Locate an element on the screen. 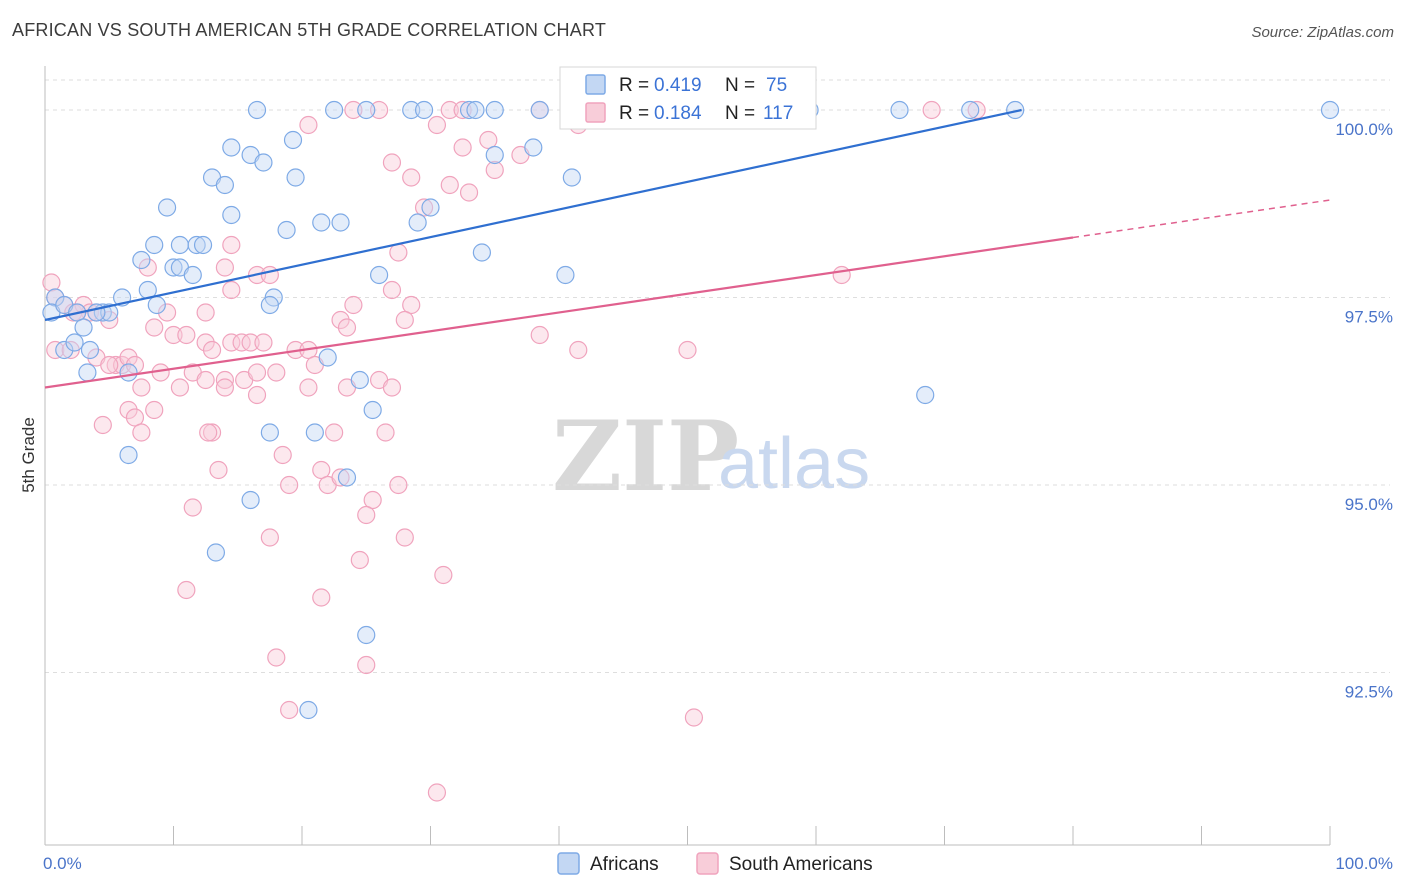  legend-n-label-2: N = is located at coordinates (740, 113).